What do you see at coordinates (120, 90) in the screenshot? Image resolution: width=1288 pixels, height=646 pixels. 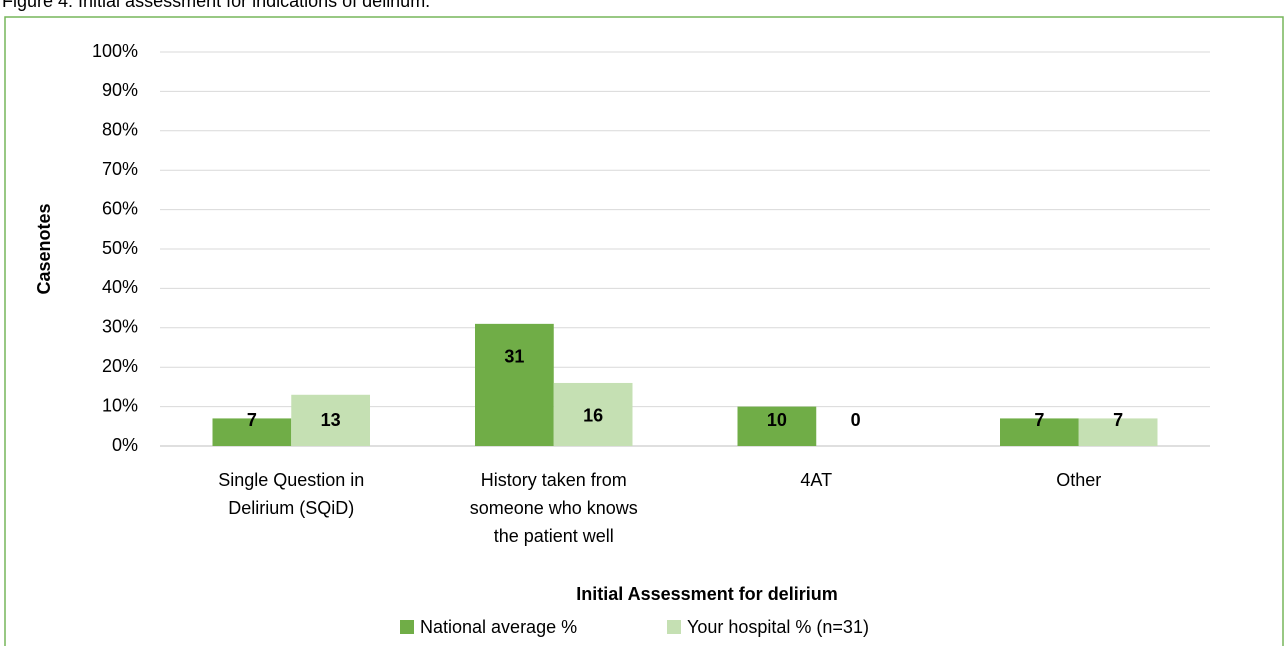 I see `y-tick-label: 90%` at bounding box center [120, 90].